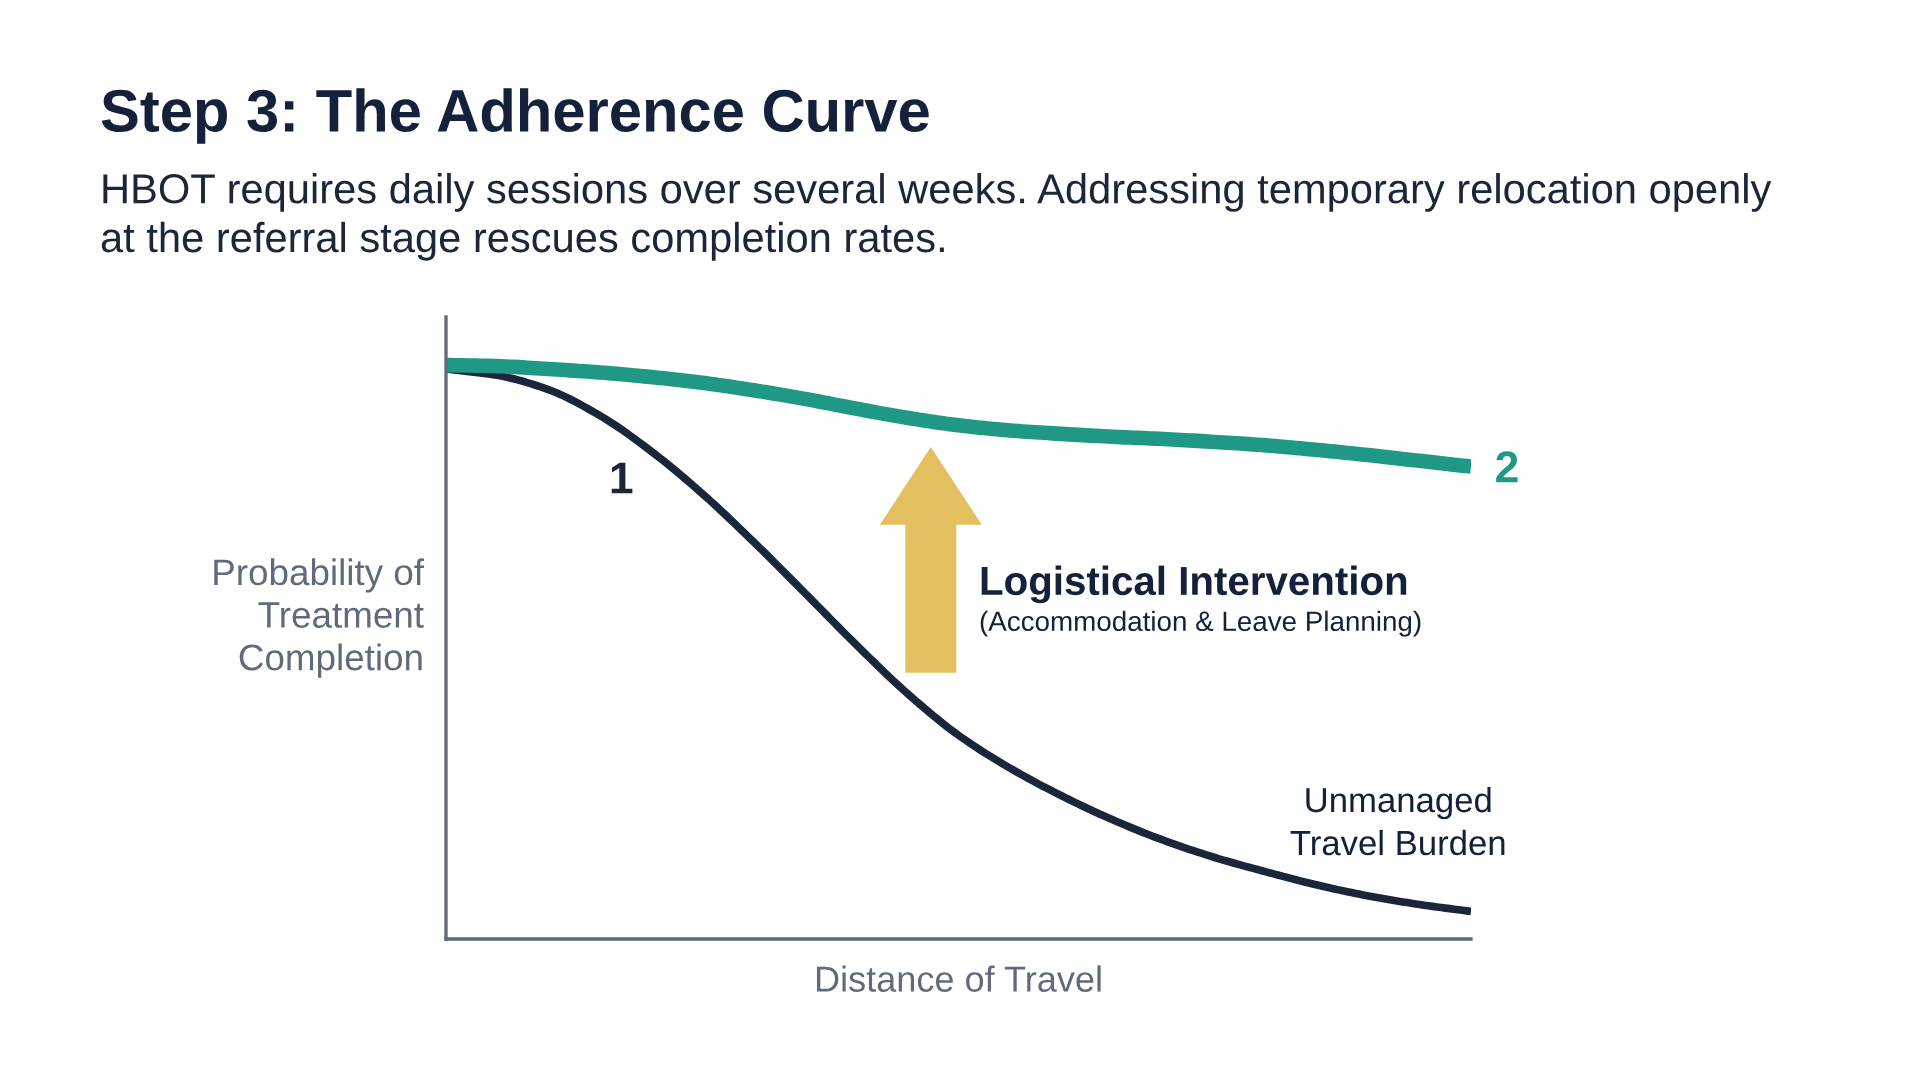 The width and height of the screenshot is (1920, 1072). What do you see at coordinates (515, 116) in the screenshot?
I see `chart-title: Step 3: The Adherence Curve` at bounding box center [515, 116].